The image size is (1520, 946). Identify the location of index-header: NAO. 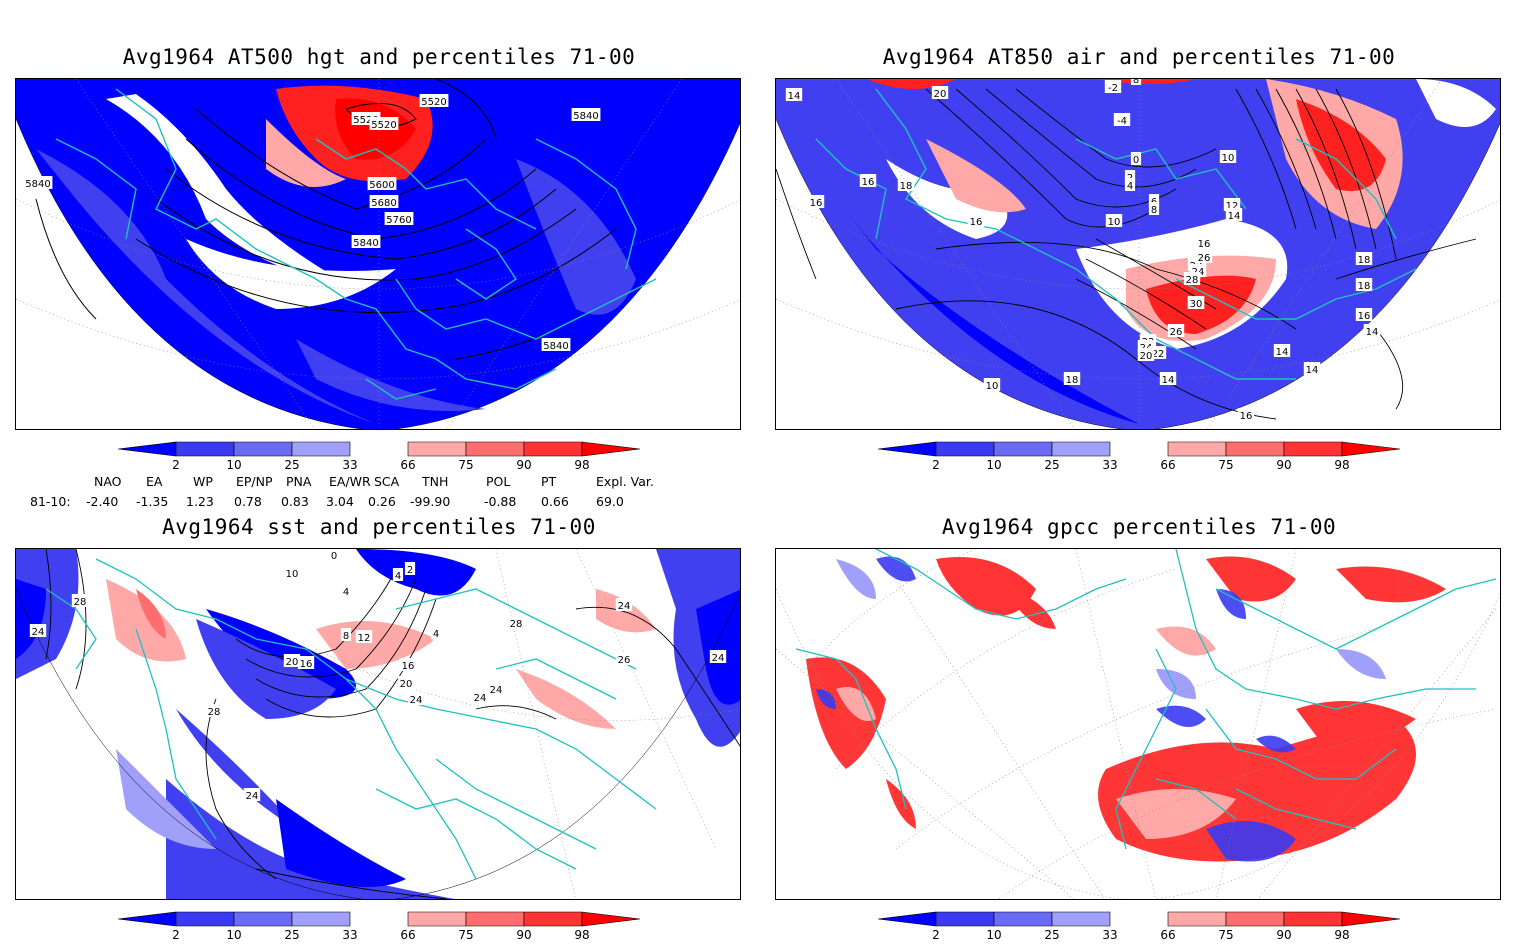
(108, 481).